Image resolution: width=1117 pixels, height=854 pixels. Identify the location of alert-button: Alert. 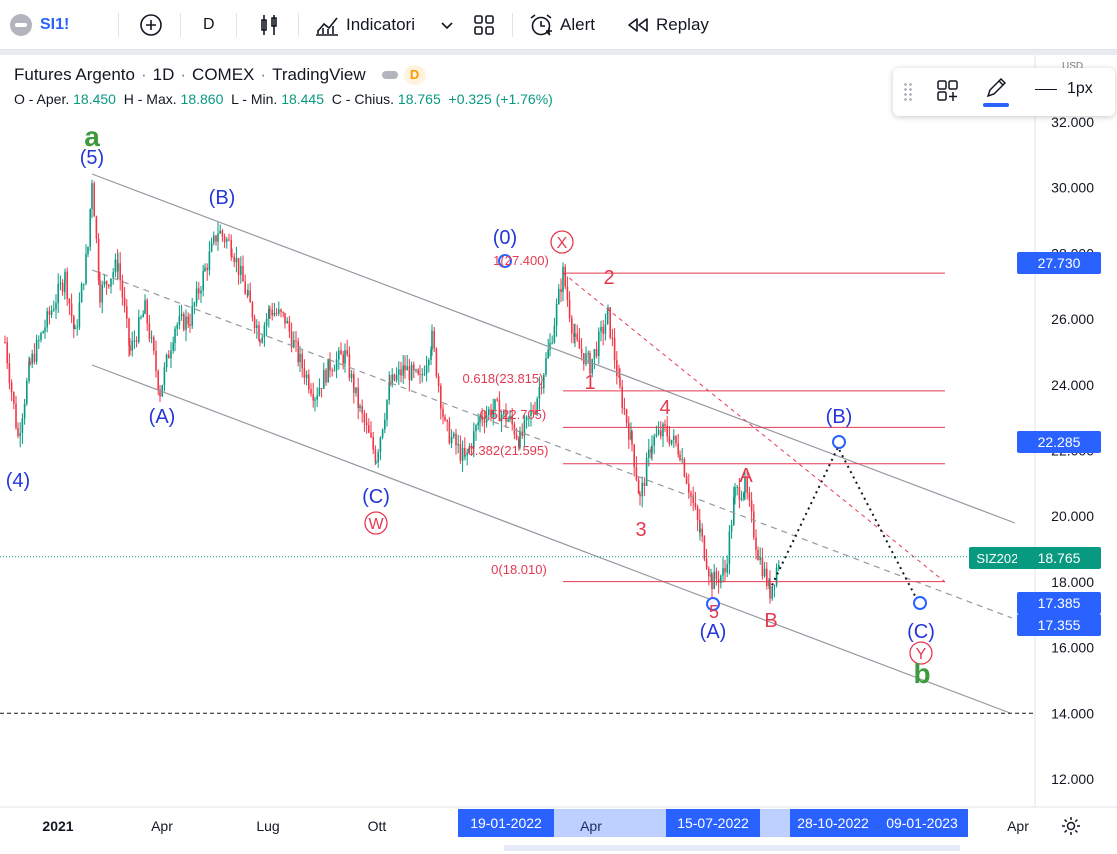
(561, 25).